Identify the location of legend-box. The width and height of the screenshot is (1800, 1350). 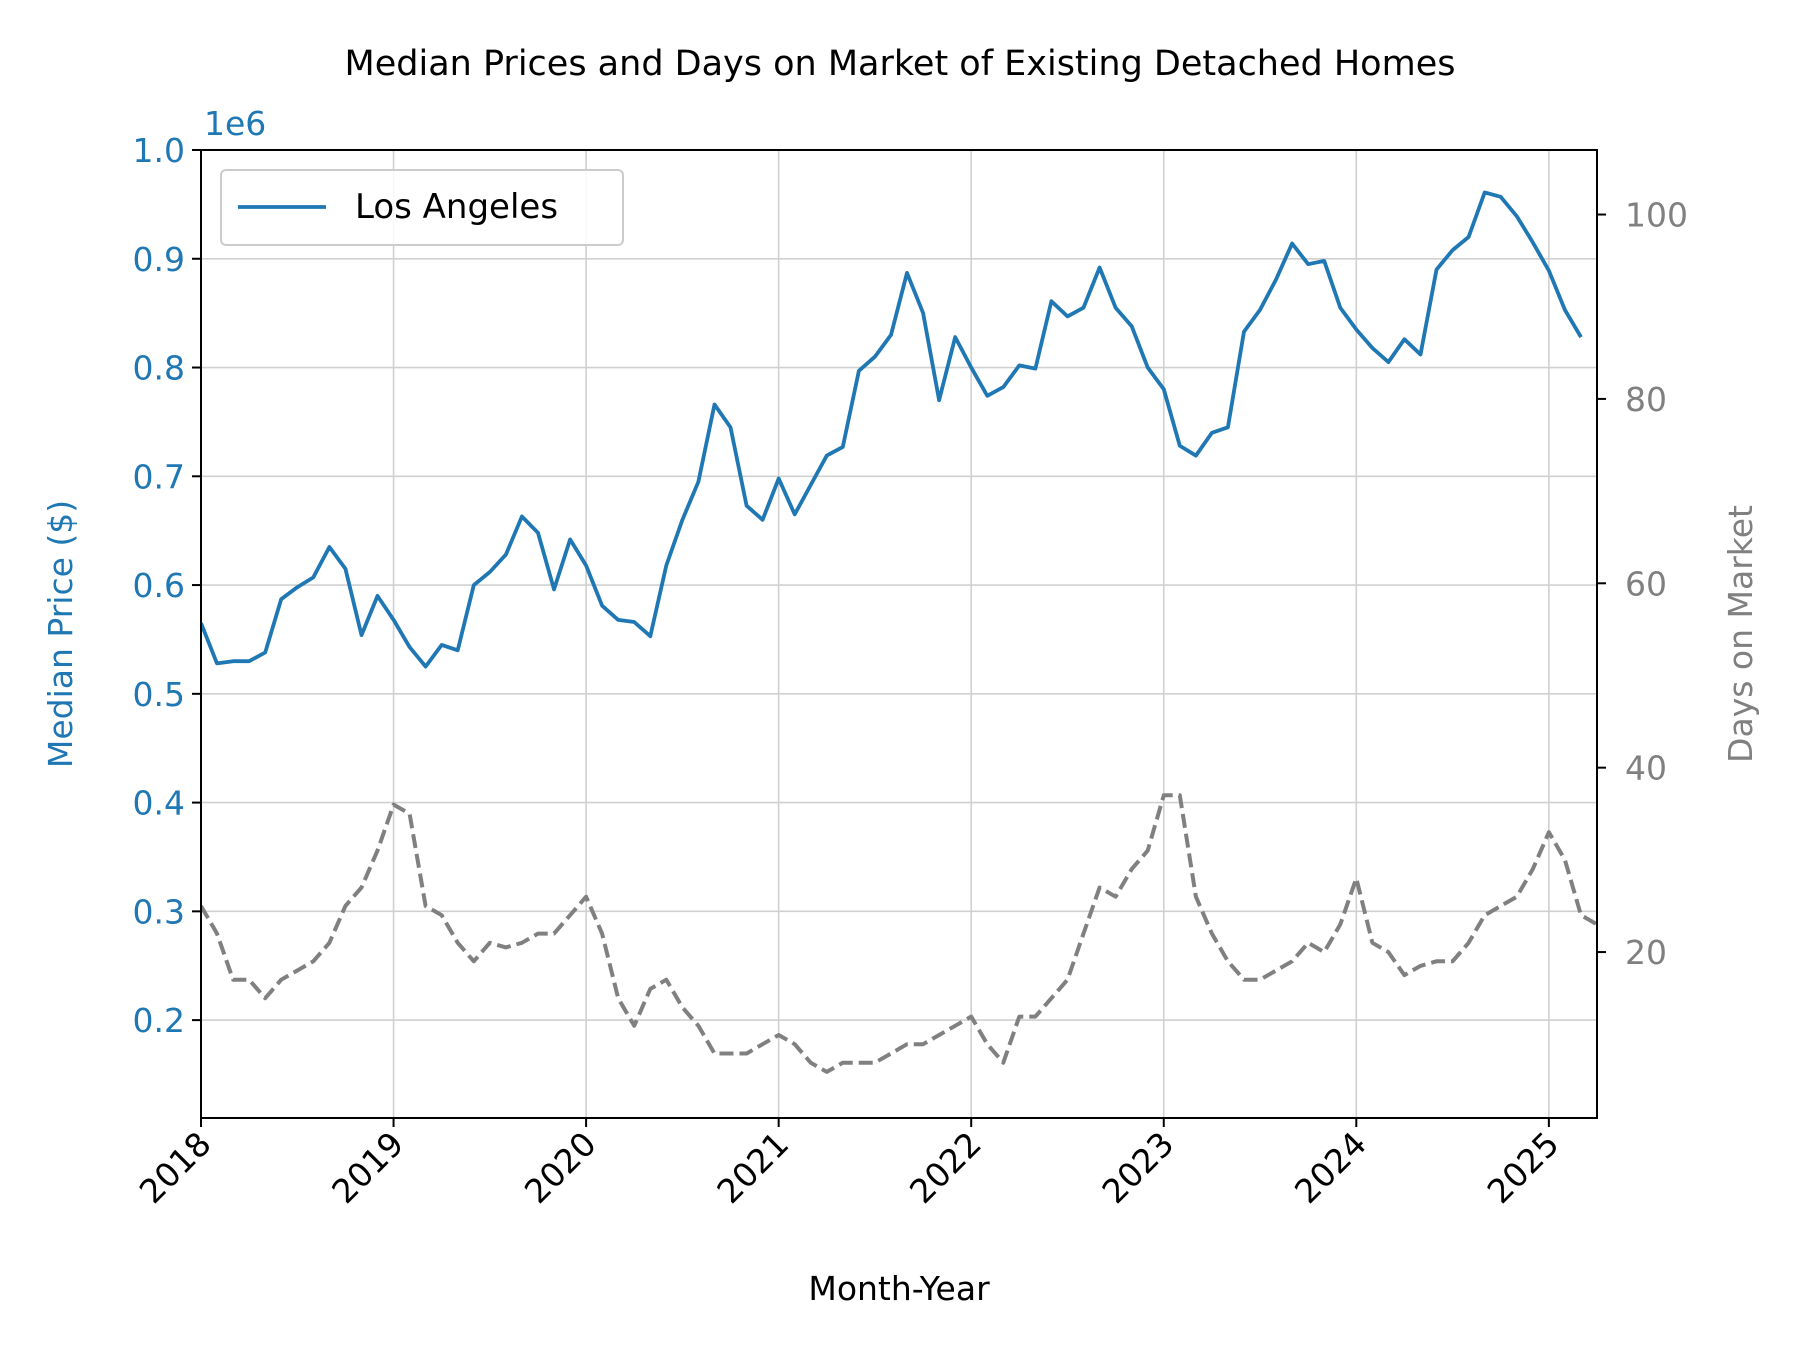
(422, 207).